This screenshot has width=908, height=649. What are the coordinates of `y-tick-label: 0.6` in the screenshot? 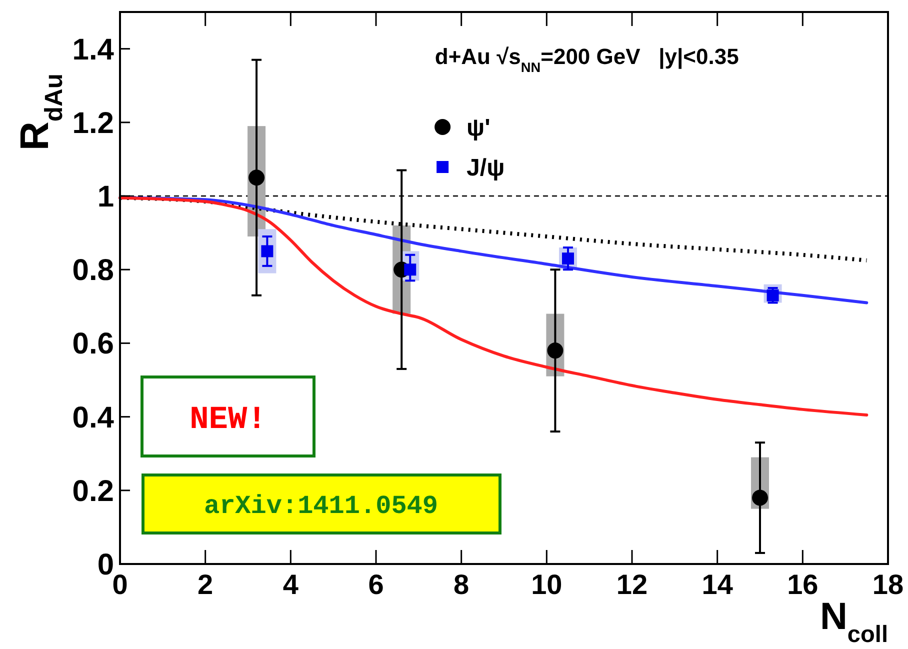 It's located at (93, 344).